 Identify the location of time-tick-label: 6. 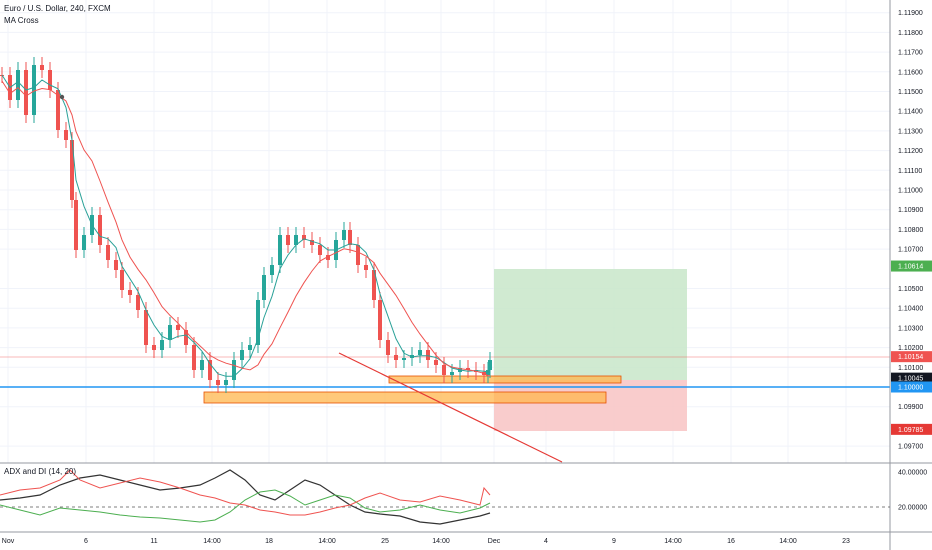
(86, 541).